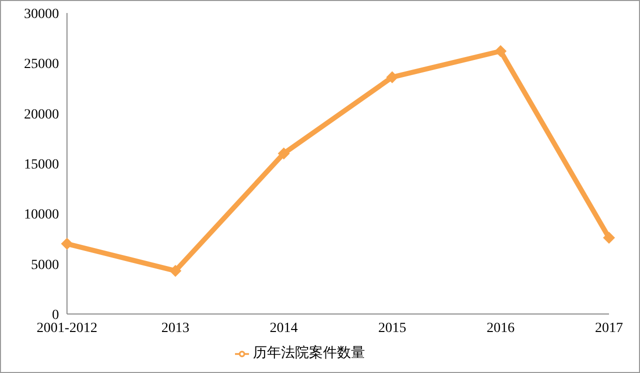  I want to click on x-tick-label: 2016, so click(500, 328).